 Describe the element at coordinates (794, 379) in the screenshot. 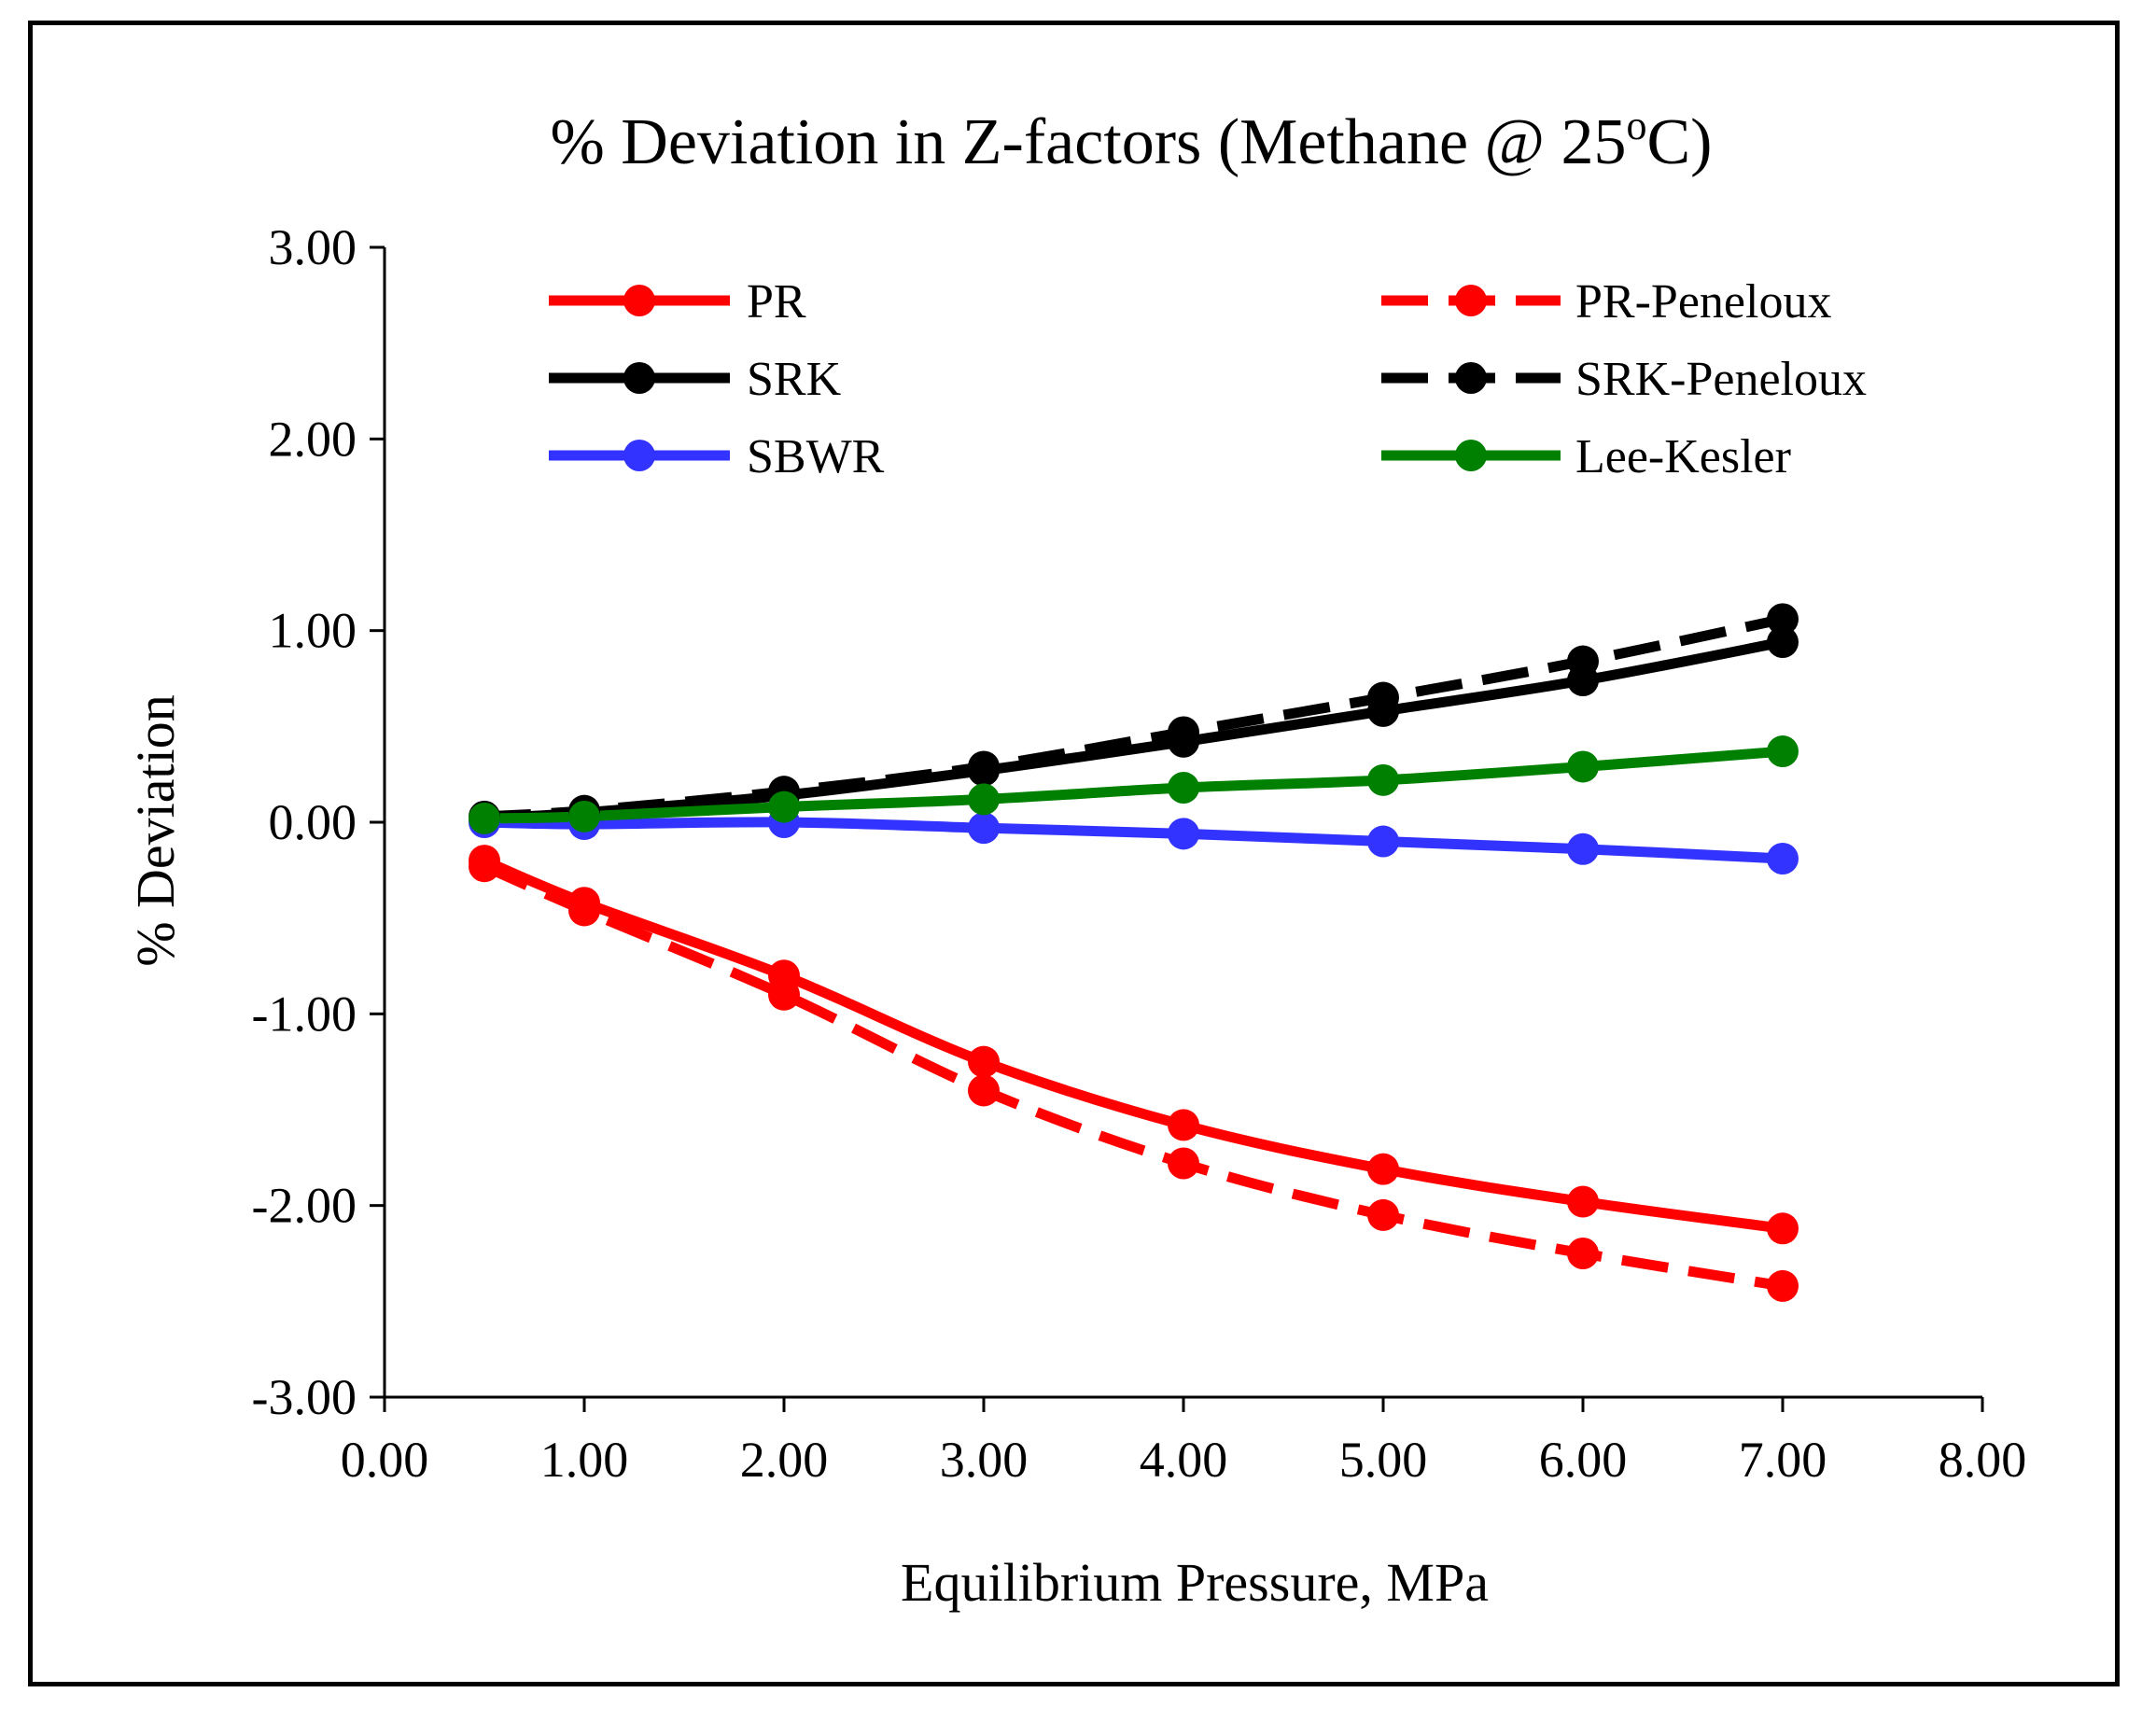

I see `legend-label-srk: SRK` at that location.